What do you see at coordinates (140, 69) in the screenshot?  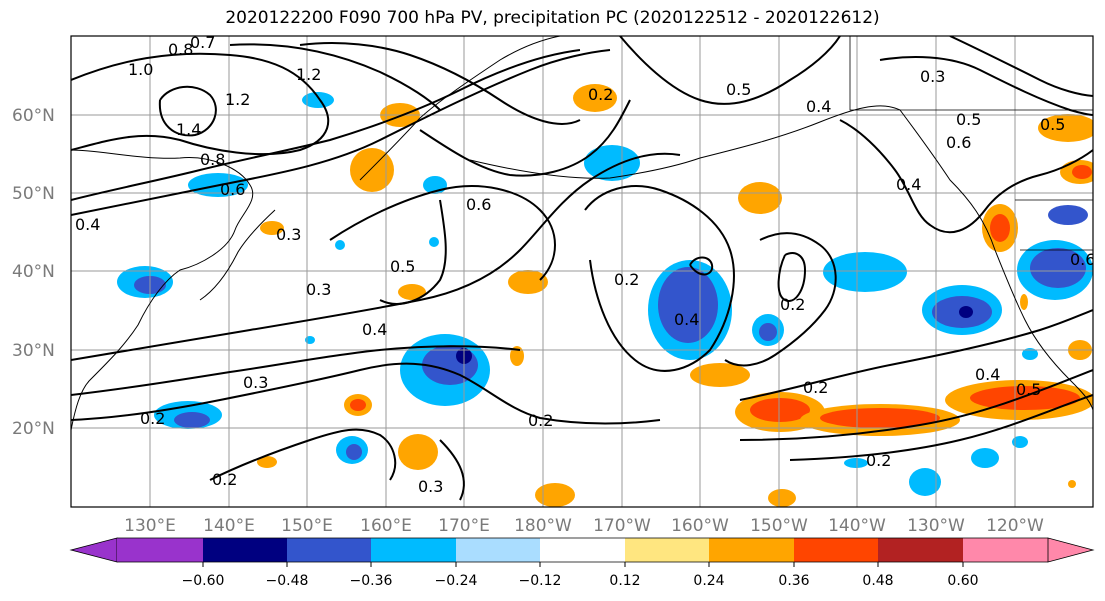 I see `pv-label: 1.0` at bounding box center [140, 69].